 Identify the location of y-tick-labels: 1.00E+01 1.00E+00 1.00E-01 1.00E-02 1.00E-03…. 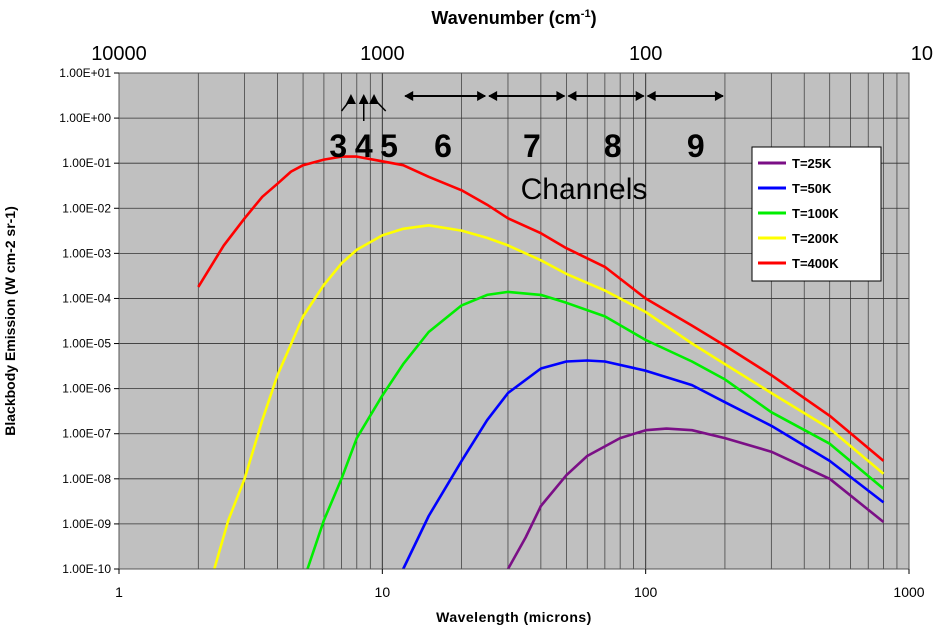
(89, 321).